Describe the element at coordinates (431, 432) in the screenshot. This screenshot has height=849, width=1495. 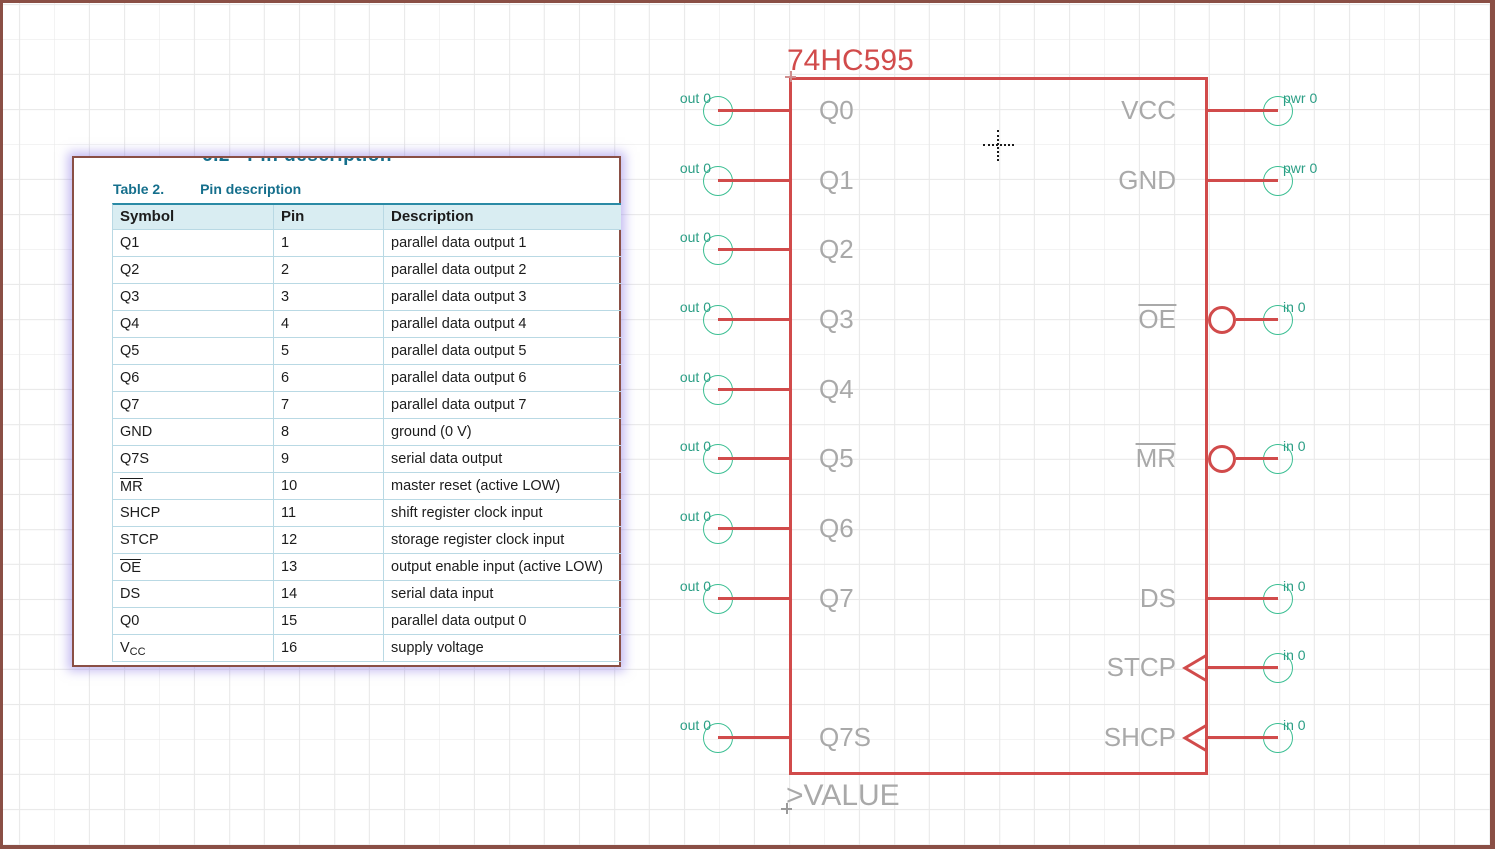
I see `table-cell-description: ground (0 V)` at that location.